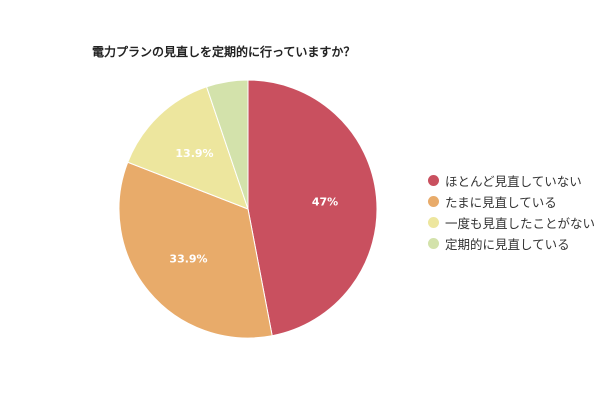  Describe the element at coordinates (194, 153) in the screenshot. I see `slice-data-label-3: 13.9%` at that location.